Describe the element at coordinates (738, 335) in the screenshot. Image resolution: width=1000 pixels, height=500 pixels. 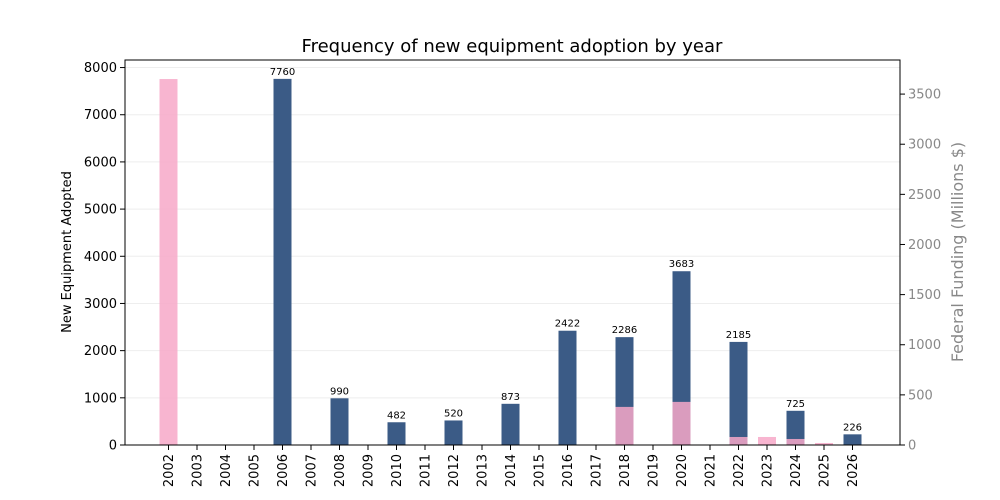
I see `data-label-2022: 2185` at that location.